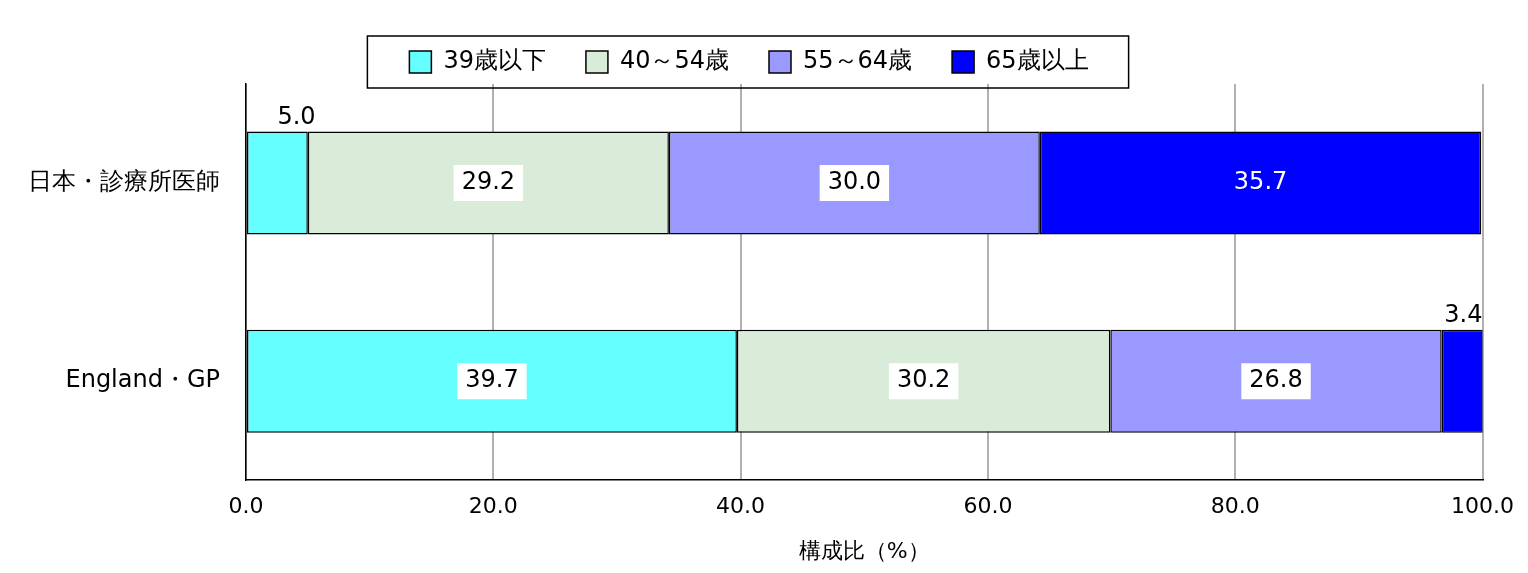 This screenshot has width=1528, height=573. What do you see at coordinates (142, 379) in the screenshot?
I see `y-tick-label: England・GP` at bounding box center [142, 379].